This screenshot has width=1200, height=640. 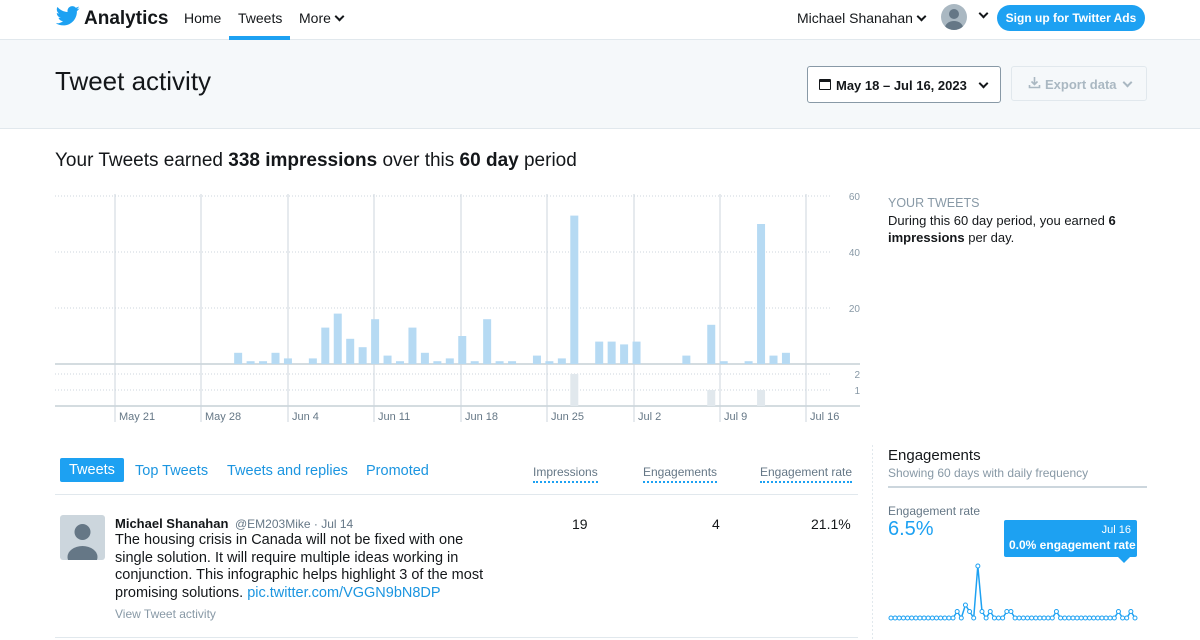 I want to click on date-range-label: May 18 – Jul 16, 2023, so click(x=901, y=85).